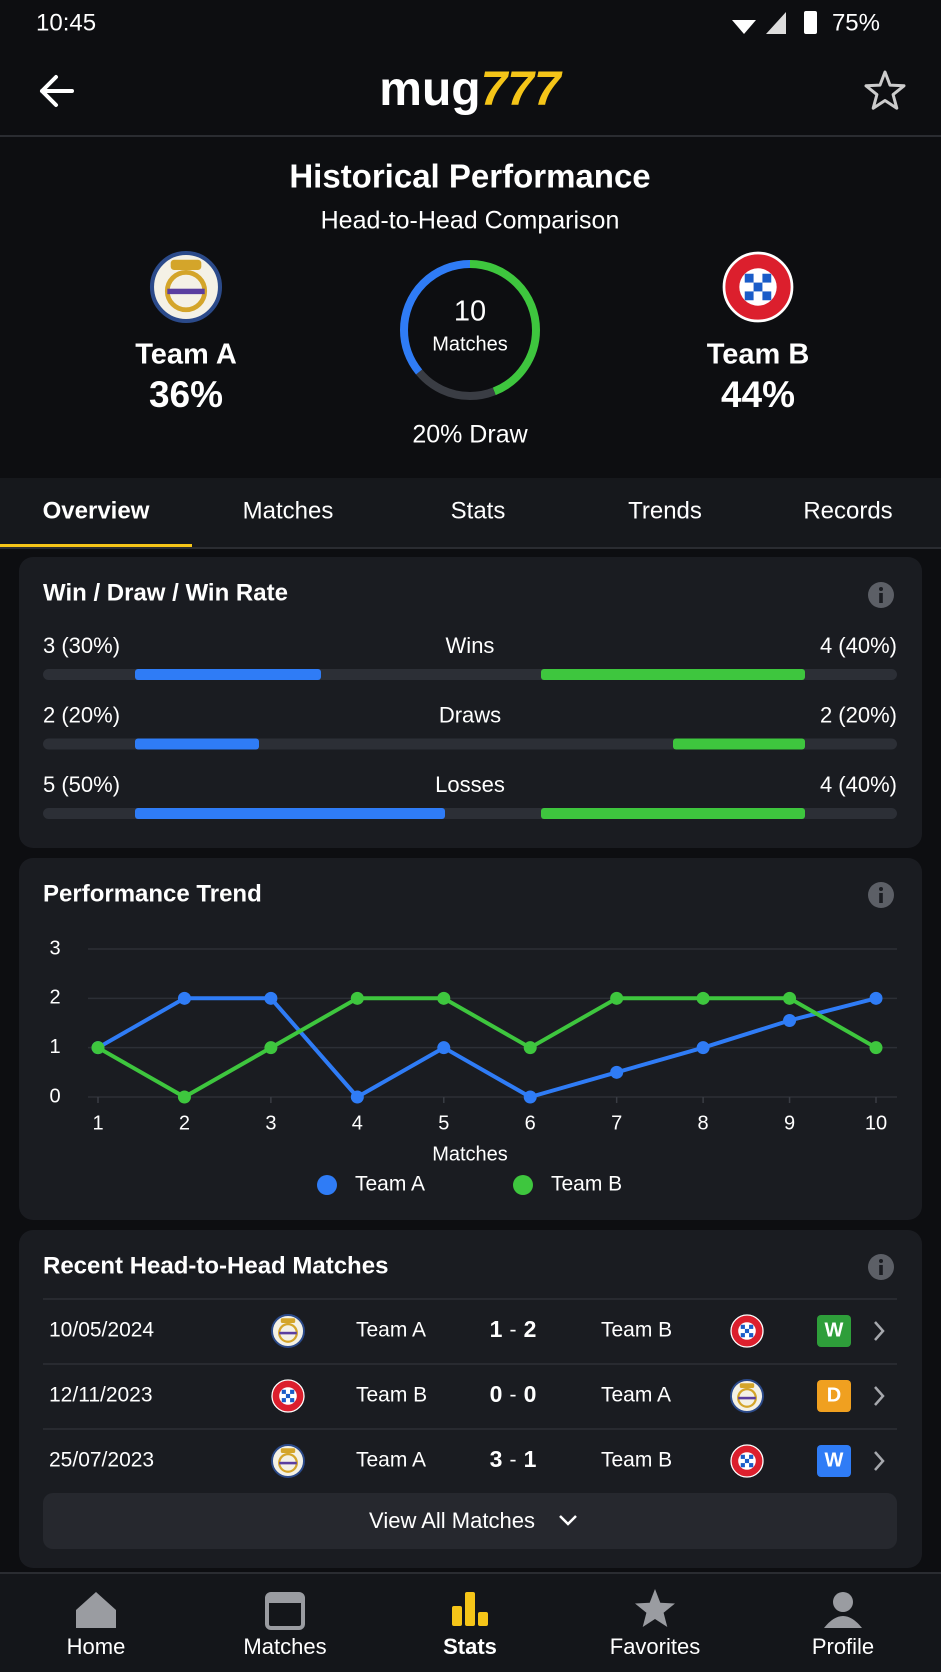 The height and width of the screenshot is (1672, 941). I want to click on wifi-icon, so click(744, 27).